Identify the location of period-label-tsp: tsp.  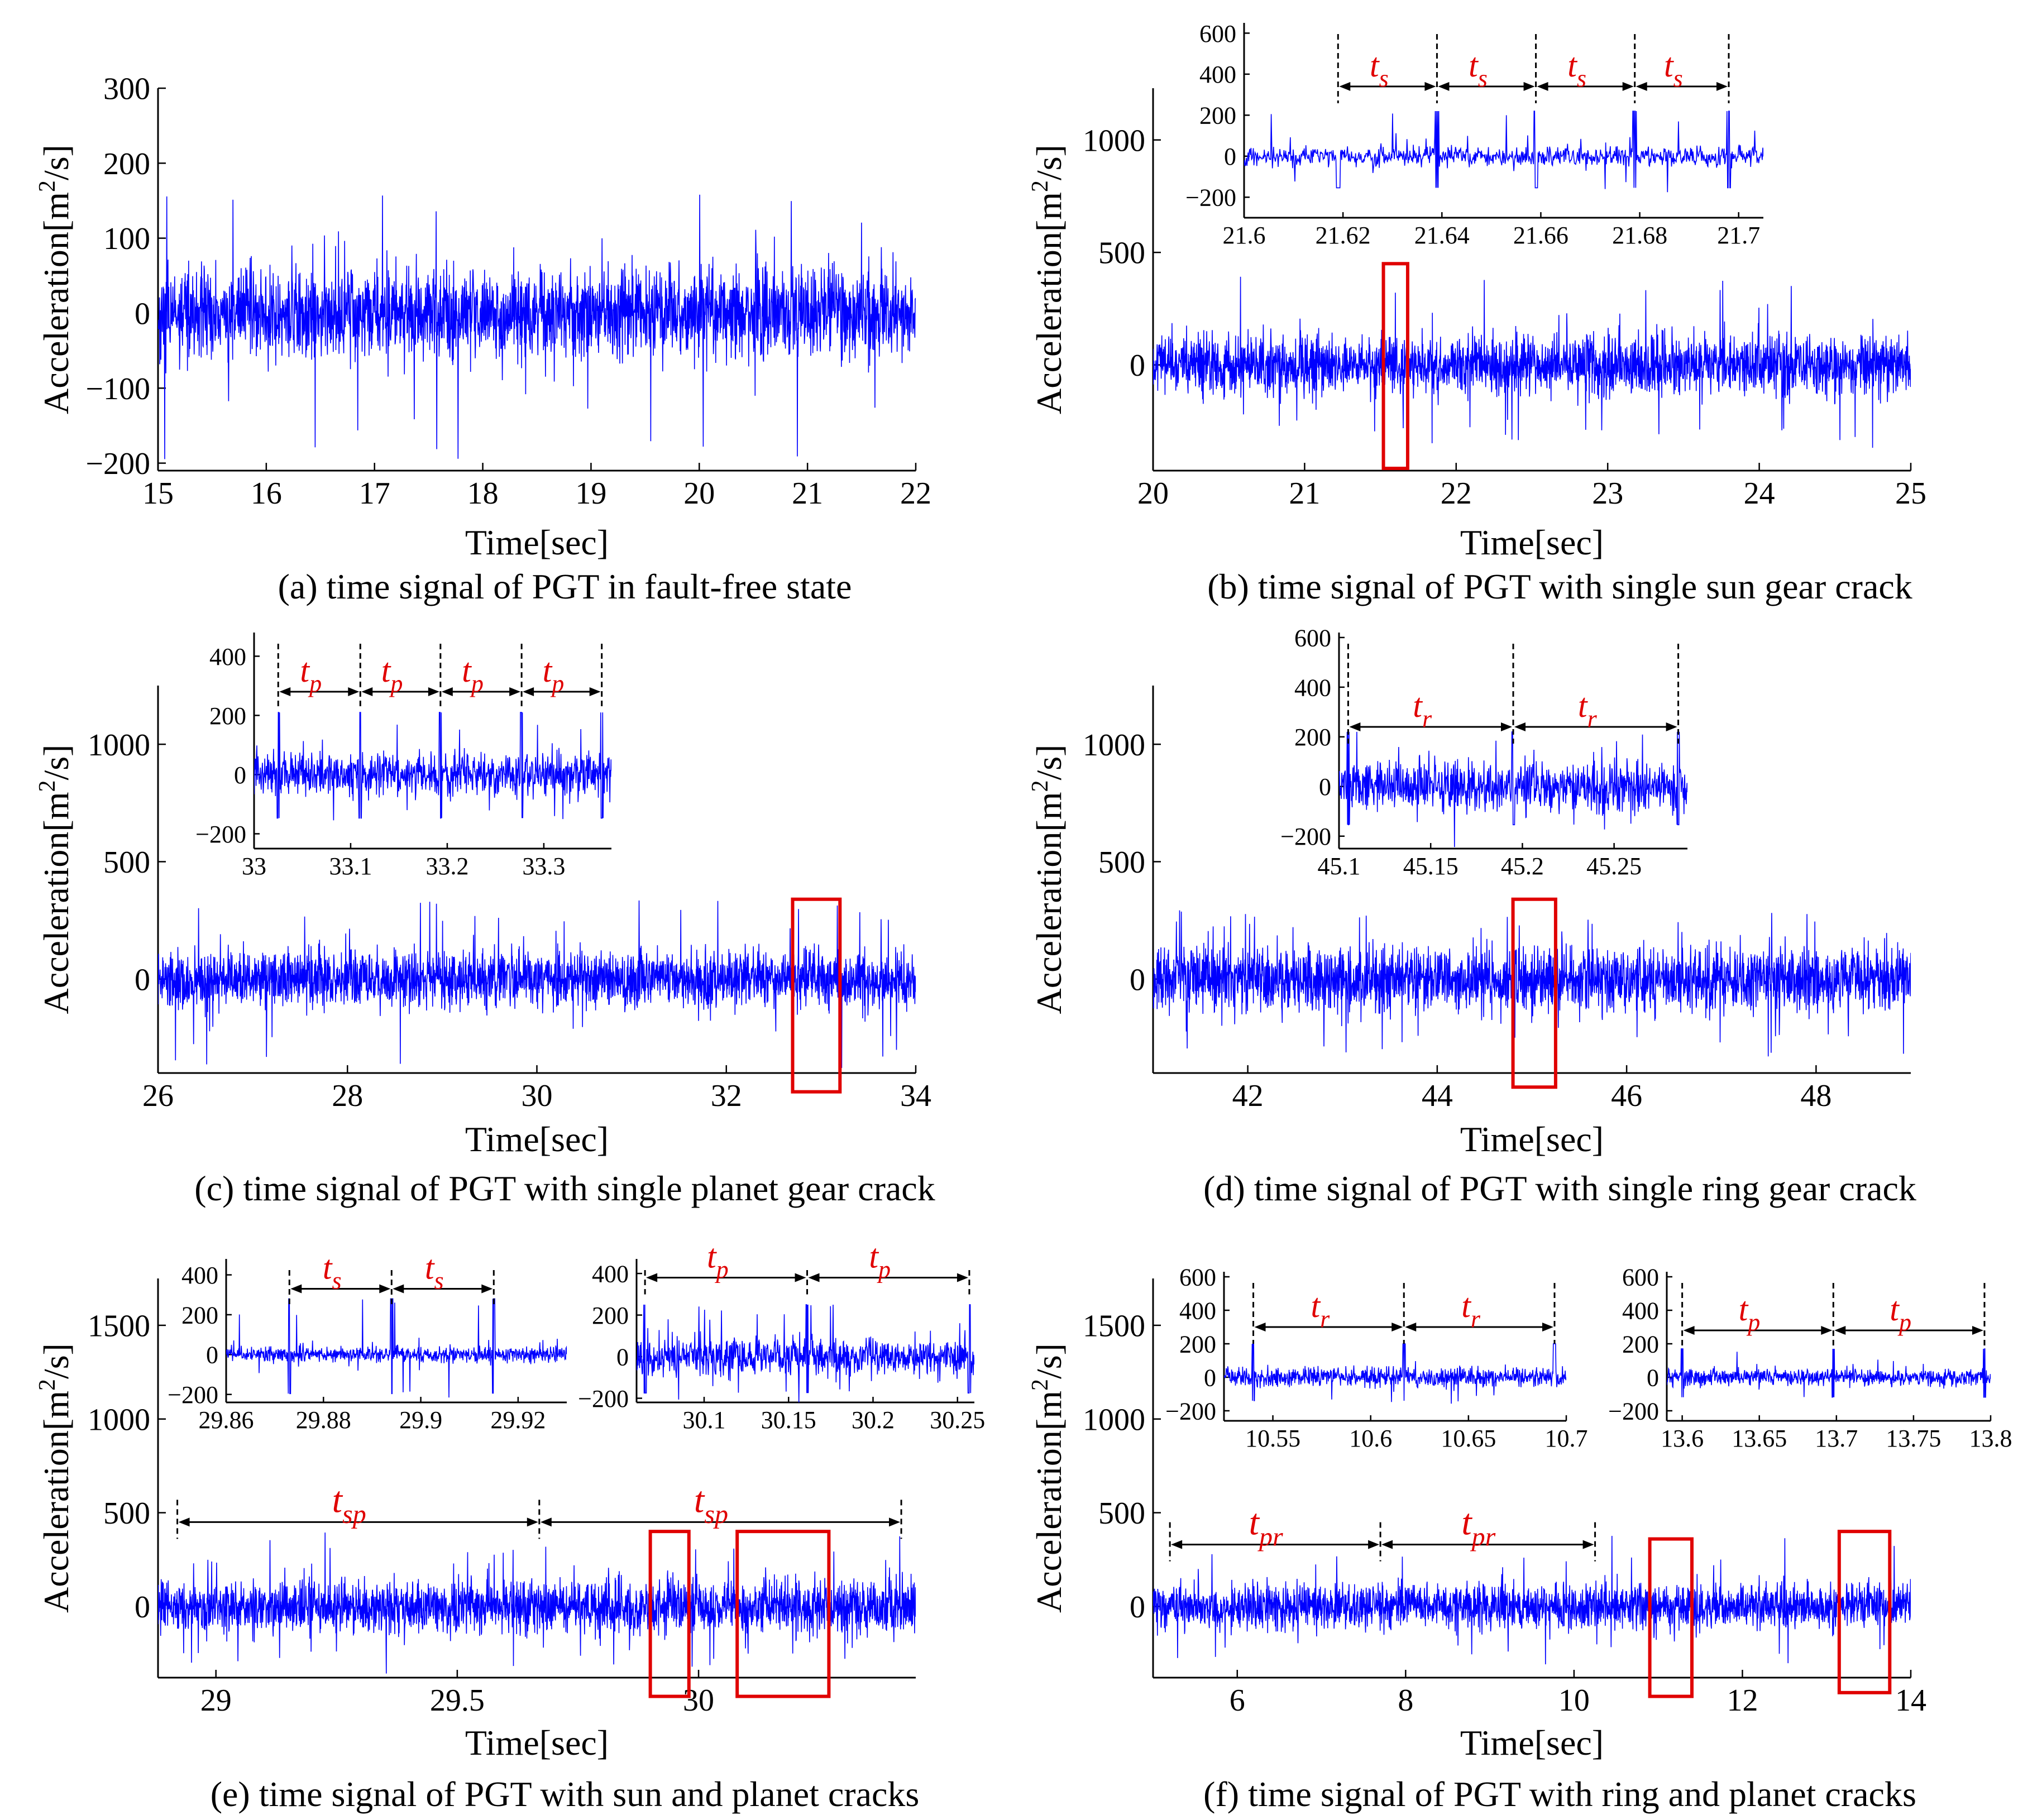
(711, 1504).